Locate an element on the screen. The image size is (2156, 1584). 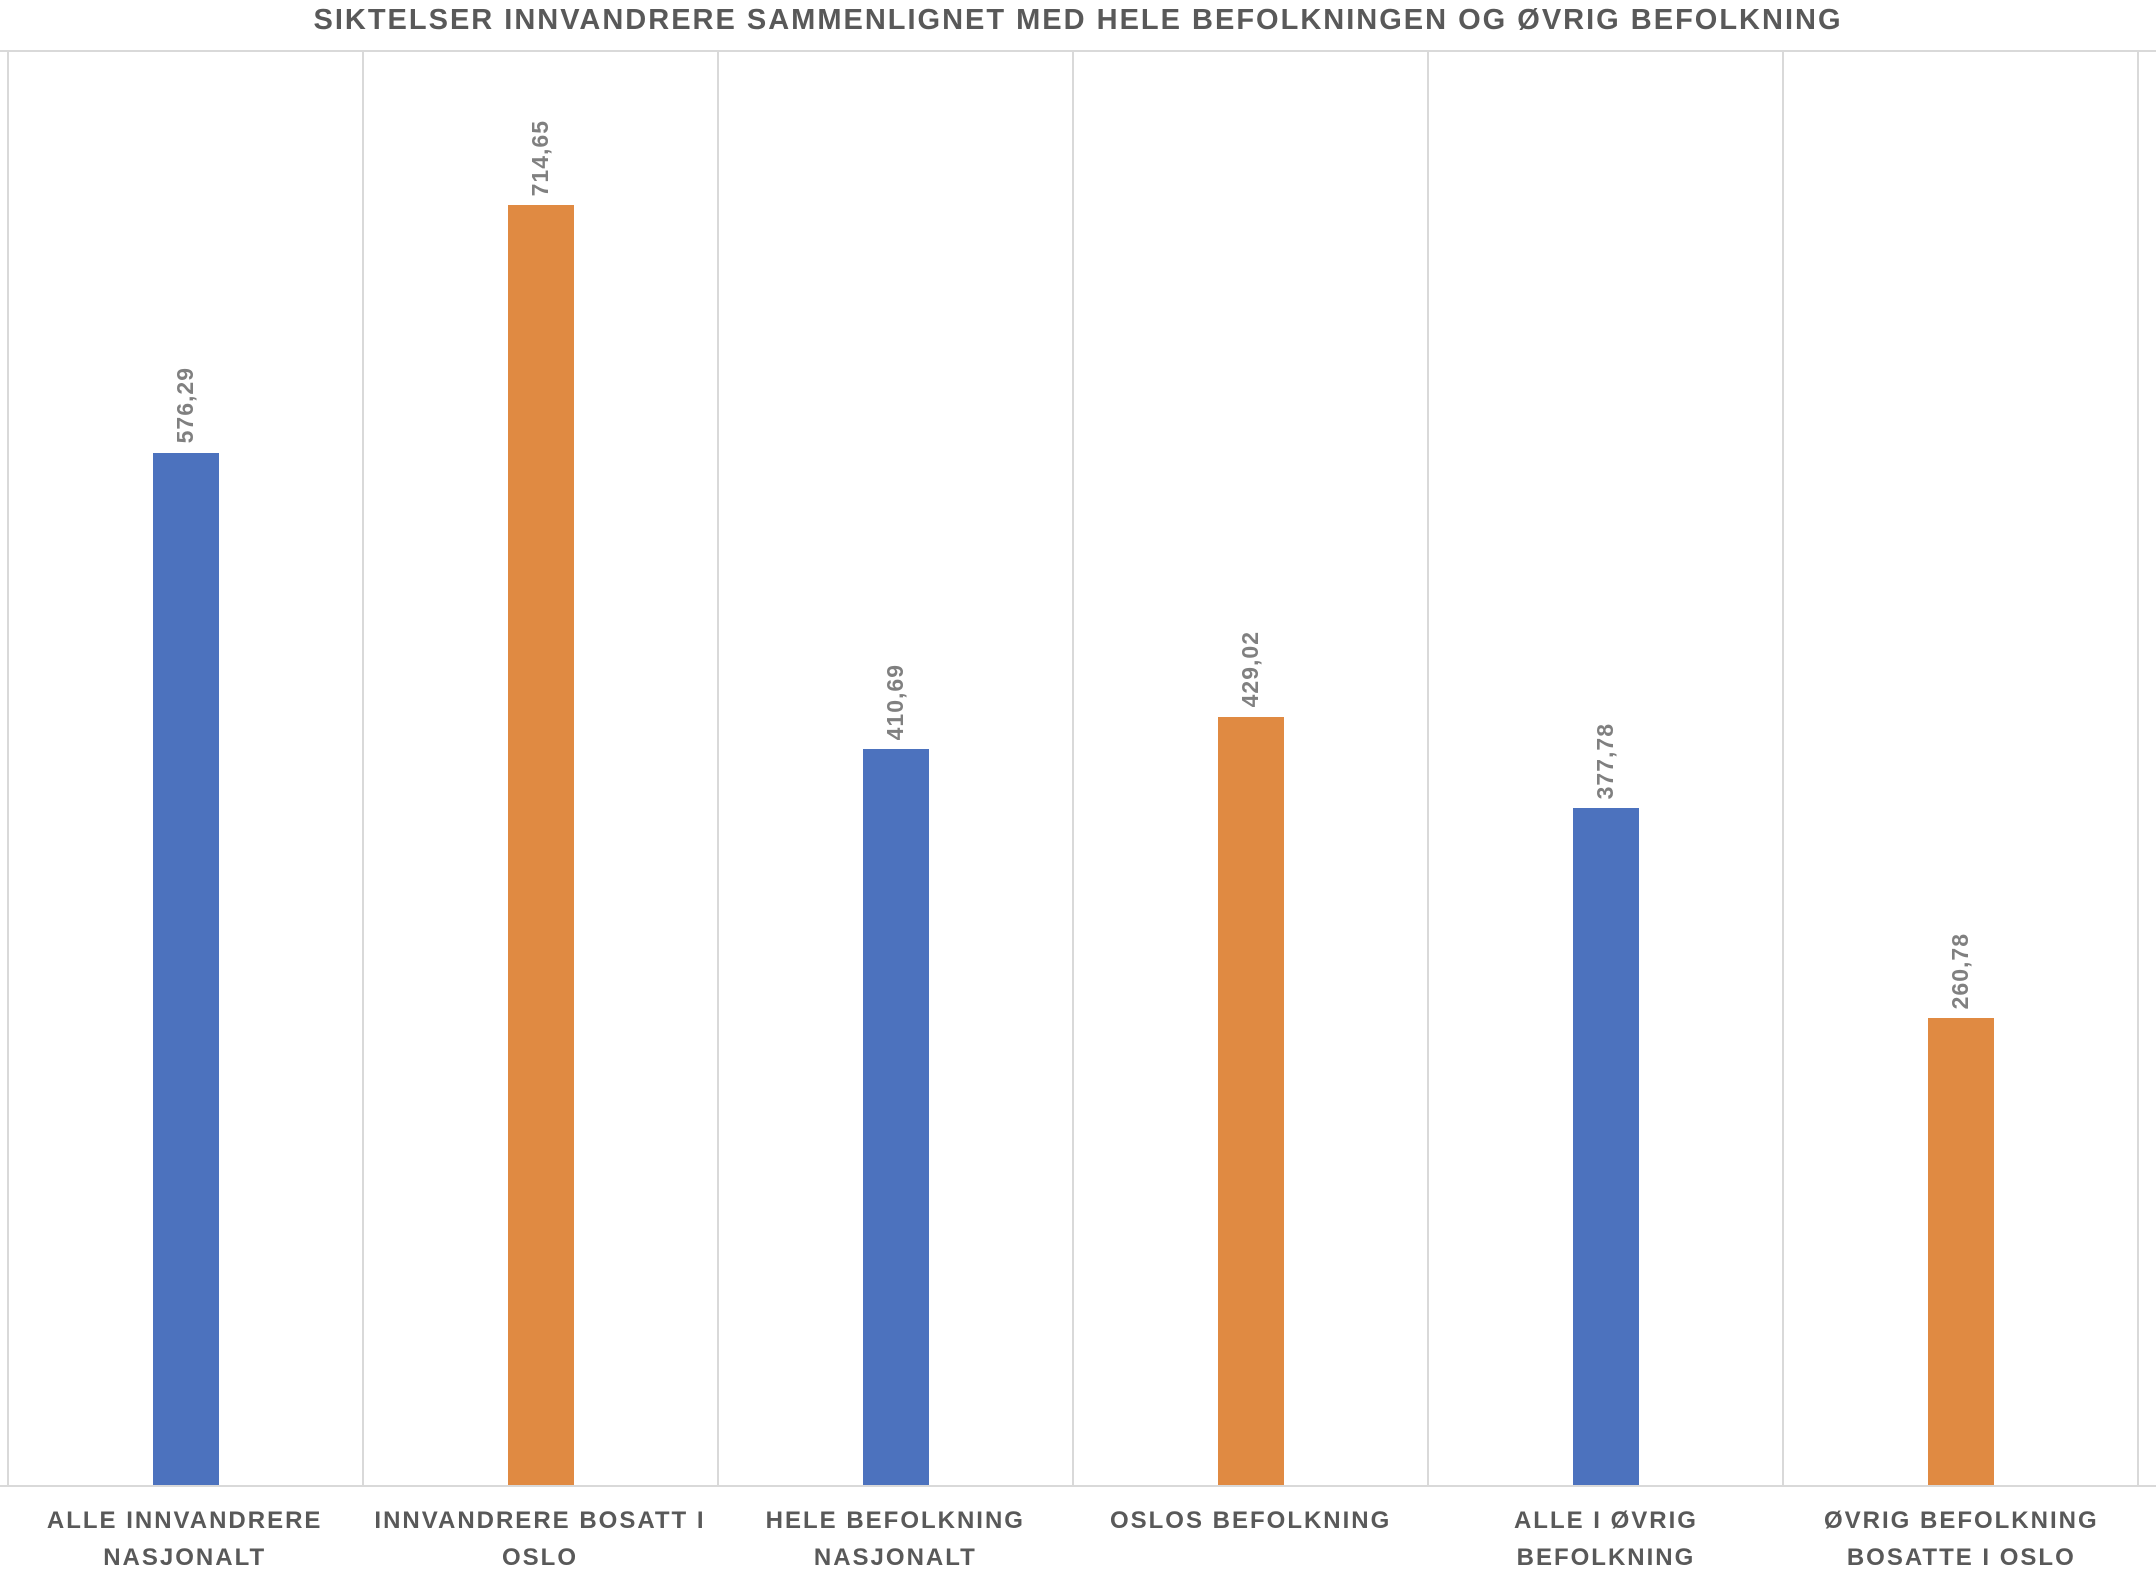
category-column-5: 377,78 is located at coordinates (1606, 768).